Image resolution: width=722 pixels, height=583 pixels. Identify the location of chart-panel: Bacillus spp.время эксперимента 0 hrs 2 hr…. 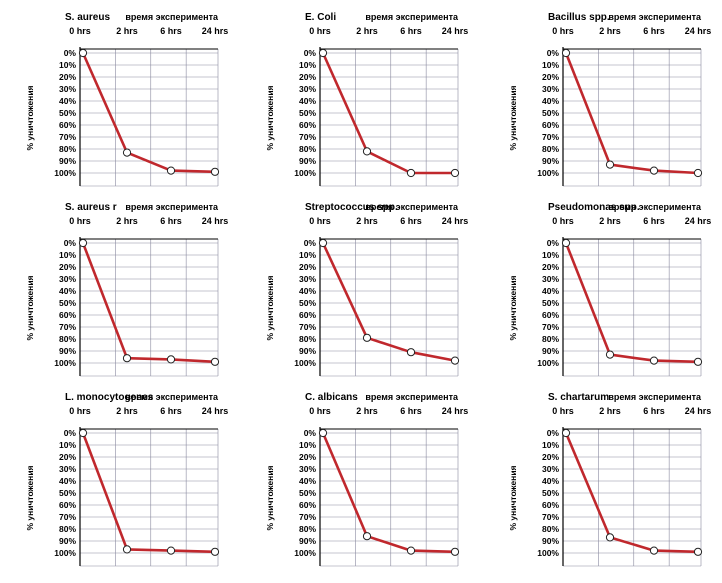
(610, 99).